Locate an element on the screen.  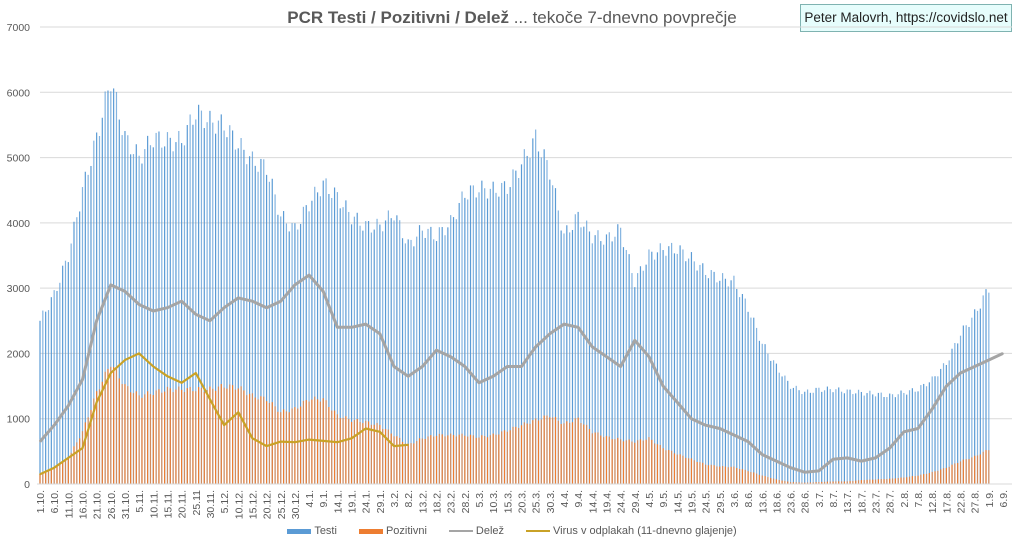
x-tick-label: 30.11. is located at coordinates (211, 504).